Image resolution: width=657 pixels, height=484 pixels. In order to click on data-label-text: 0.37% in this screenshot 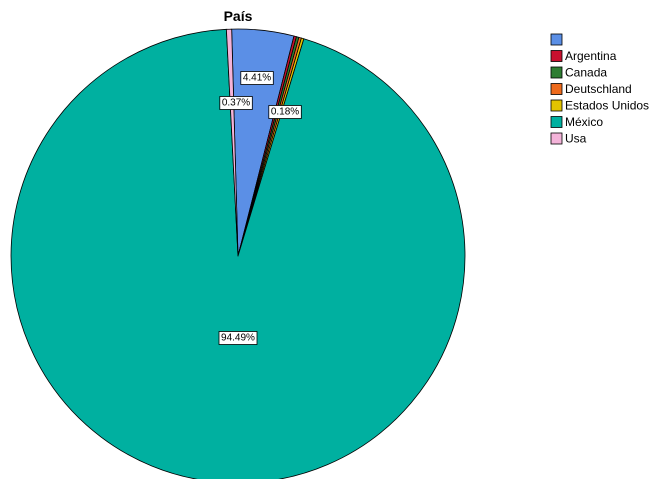, I will do `click(236, 103)`.